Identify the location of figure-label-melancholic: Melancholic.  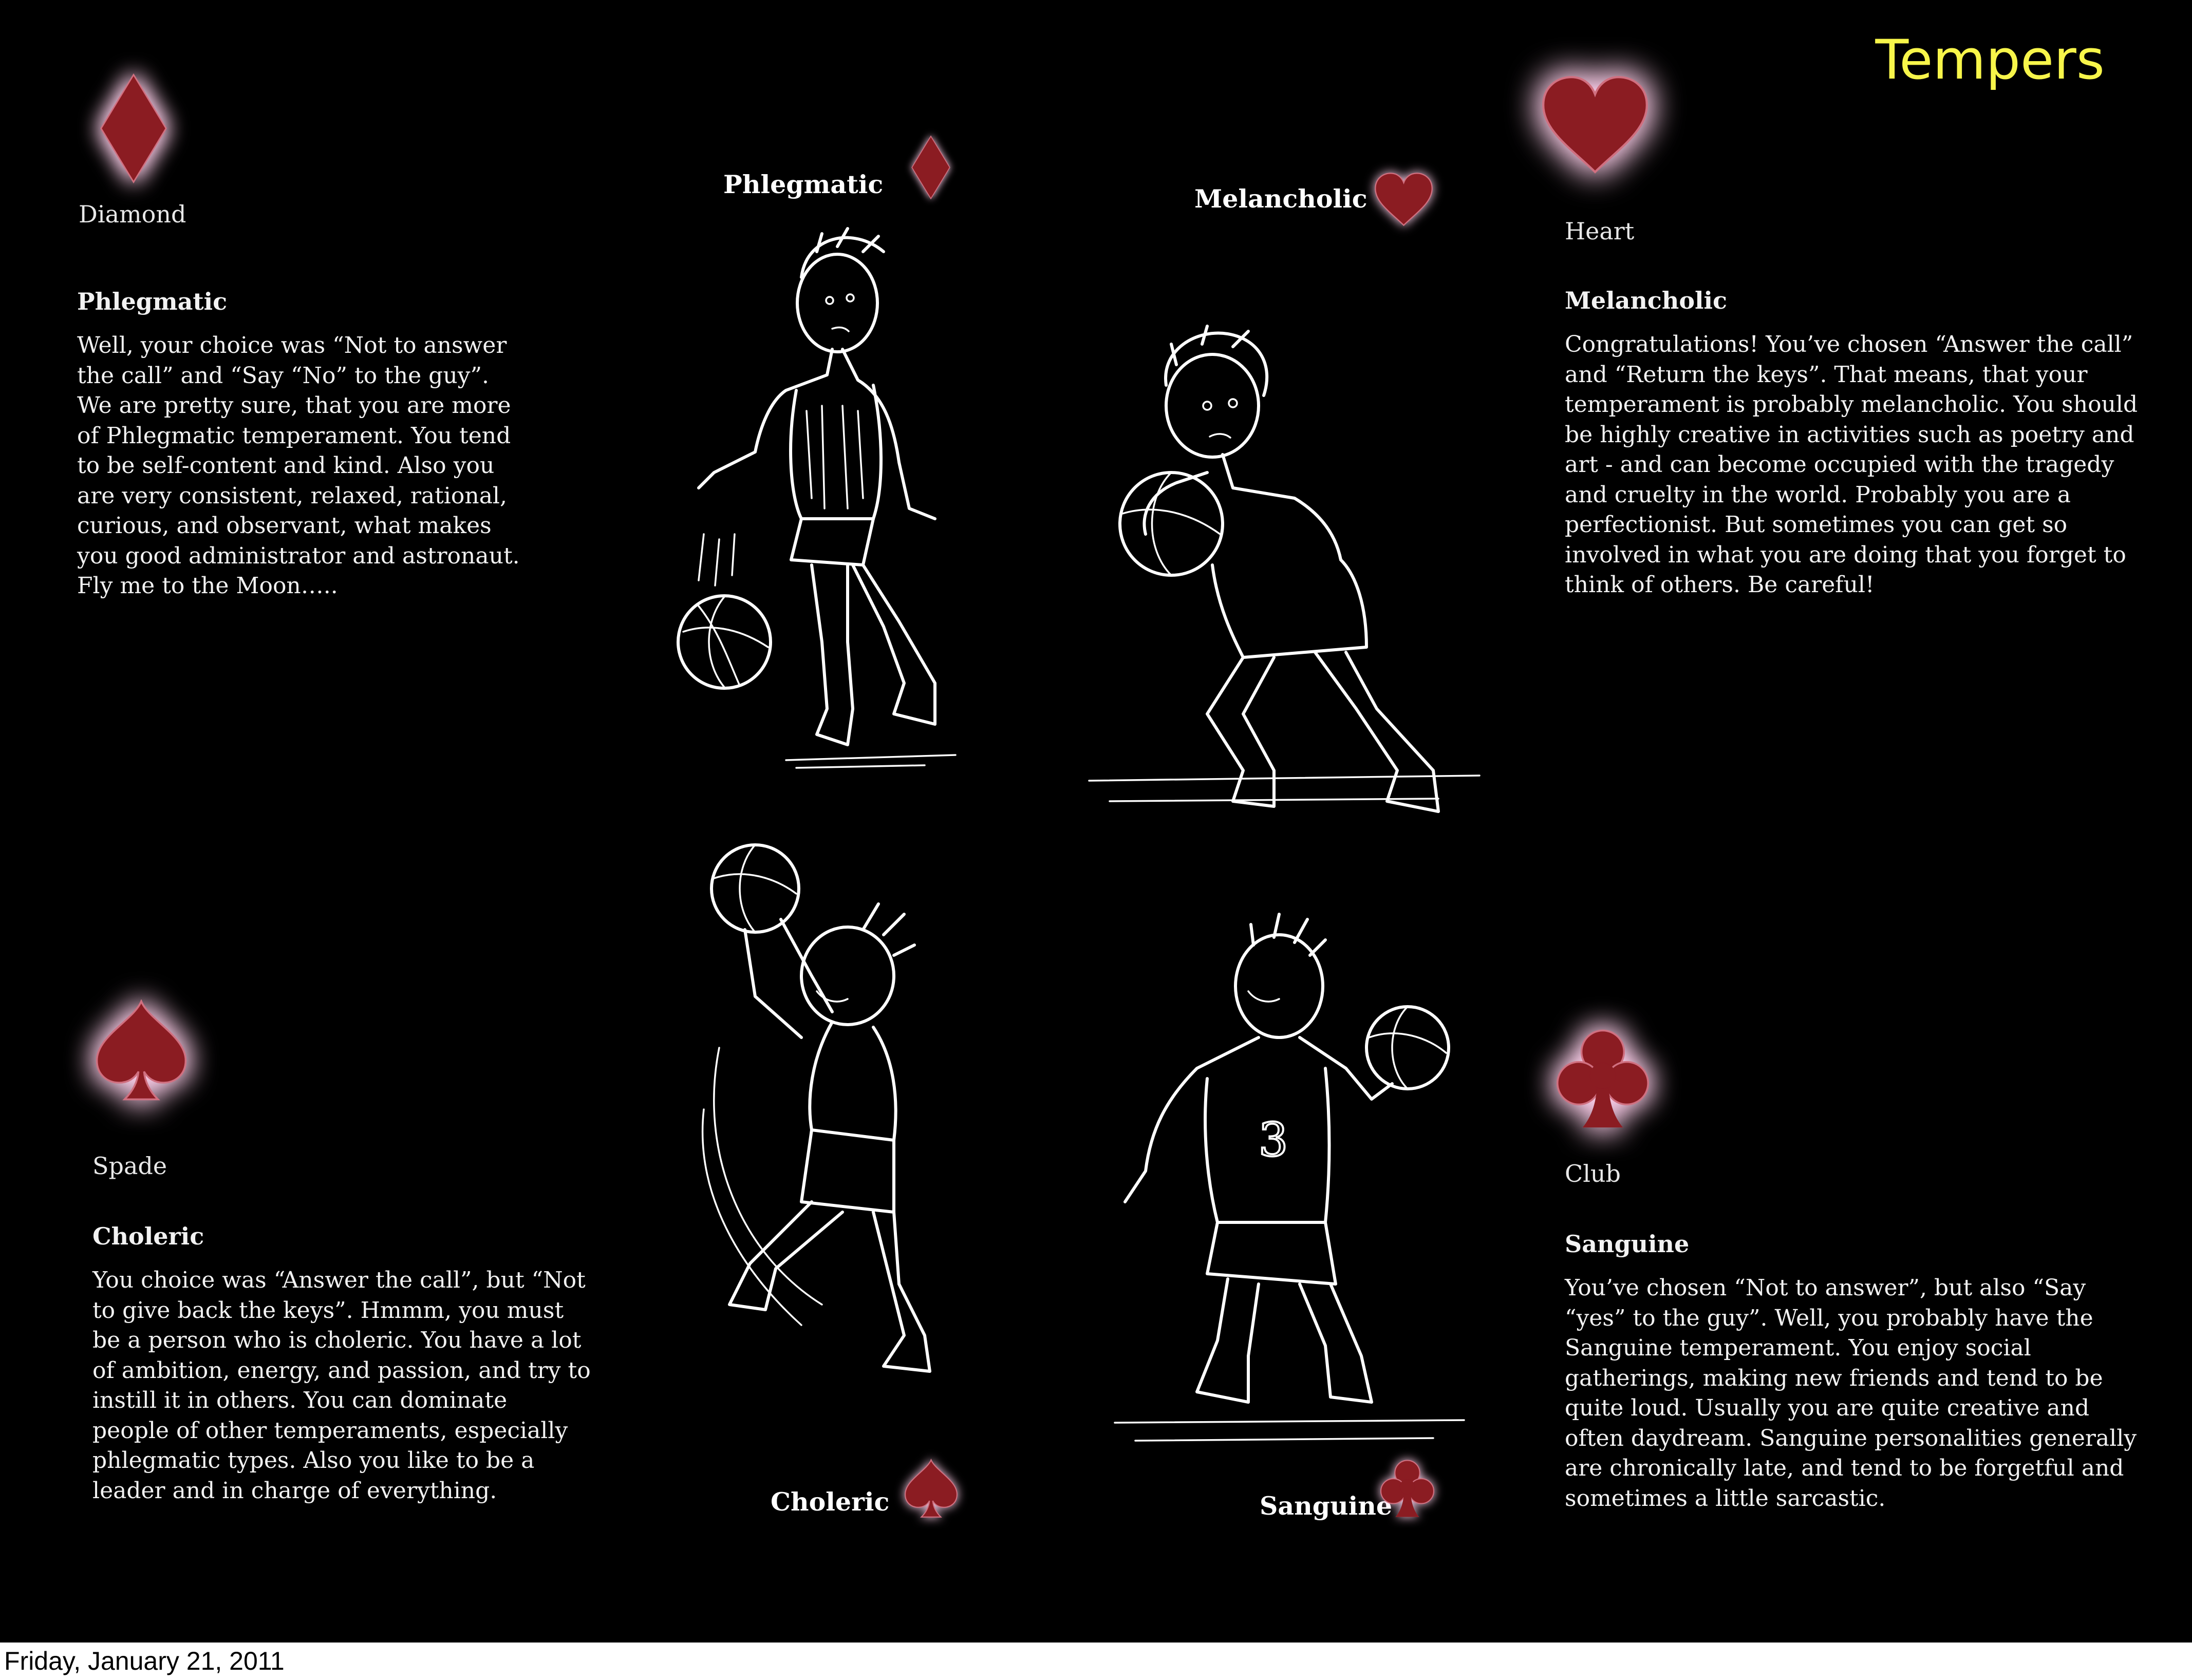
(1280, 199).